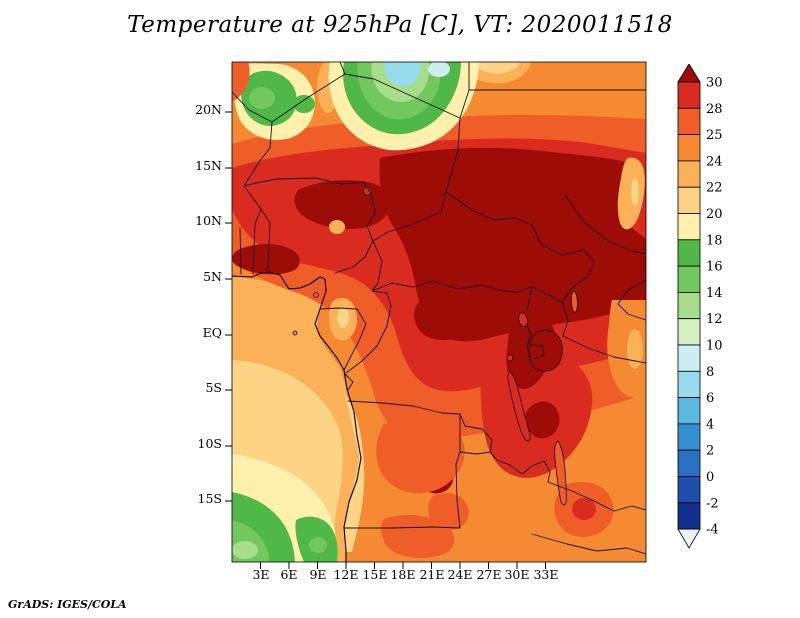 Image resolution: width=800 pixels, height=618 pixels. I want to click on lon-label-33e: 33E, so click(546, 574).